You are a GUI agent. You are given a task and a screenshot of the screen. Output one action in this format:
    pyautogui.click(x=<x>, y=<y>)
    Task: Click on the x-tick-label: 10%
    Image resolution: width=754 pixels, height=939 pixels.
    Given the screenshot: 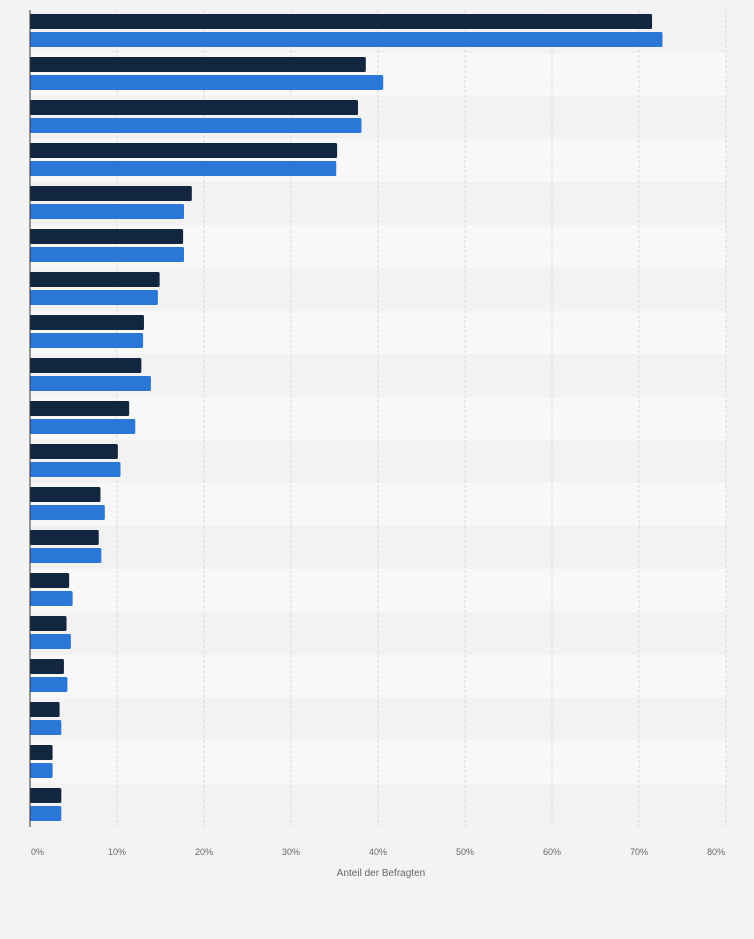 What is the action you would take?
    pyautogui.click(x=117, y=852)
    